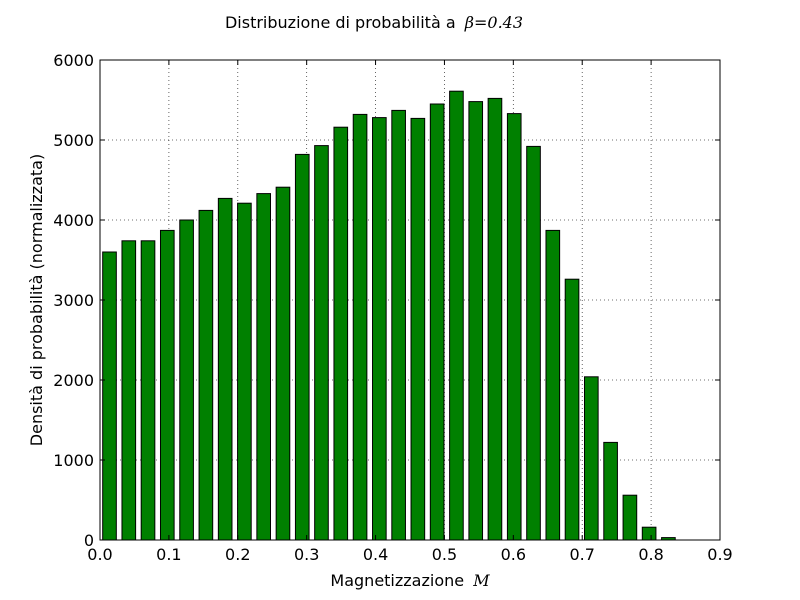  I want to click on x-tick-label: 0.9, so click(719, 554).